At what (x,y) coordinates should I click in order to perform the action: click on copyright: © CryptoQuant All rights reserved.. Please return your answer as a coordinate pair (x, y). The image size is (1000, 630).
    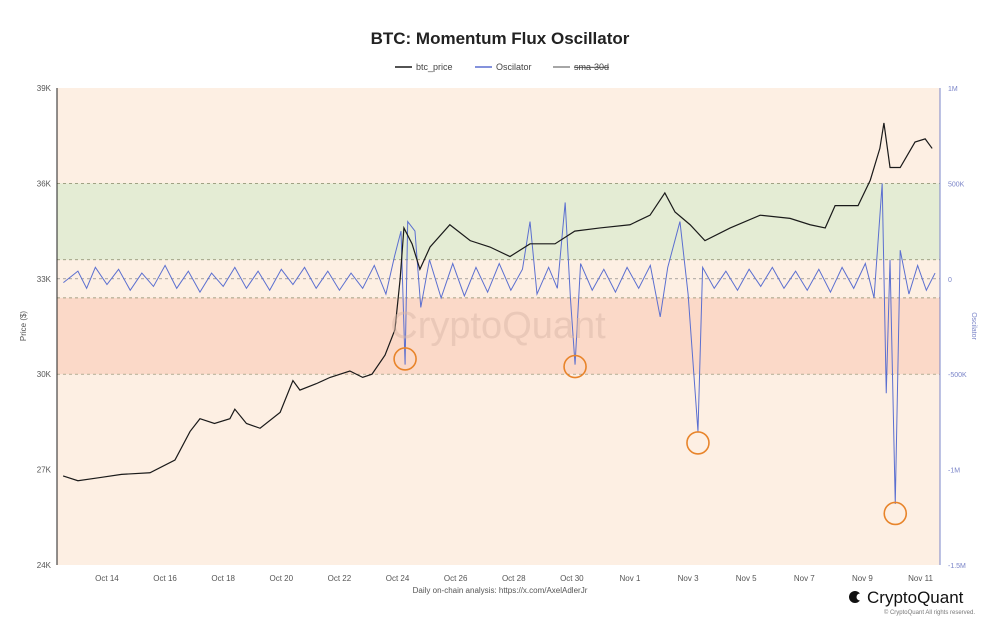
    Looking at the image, I should click on (929, 612).